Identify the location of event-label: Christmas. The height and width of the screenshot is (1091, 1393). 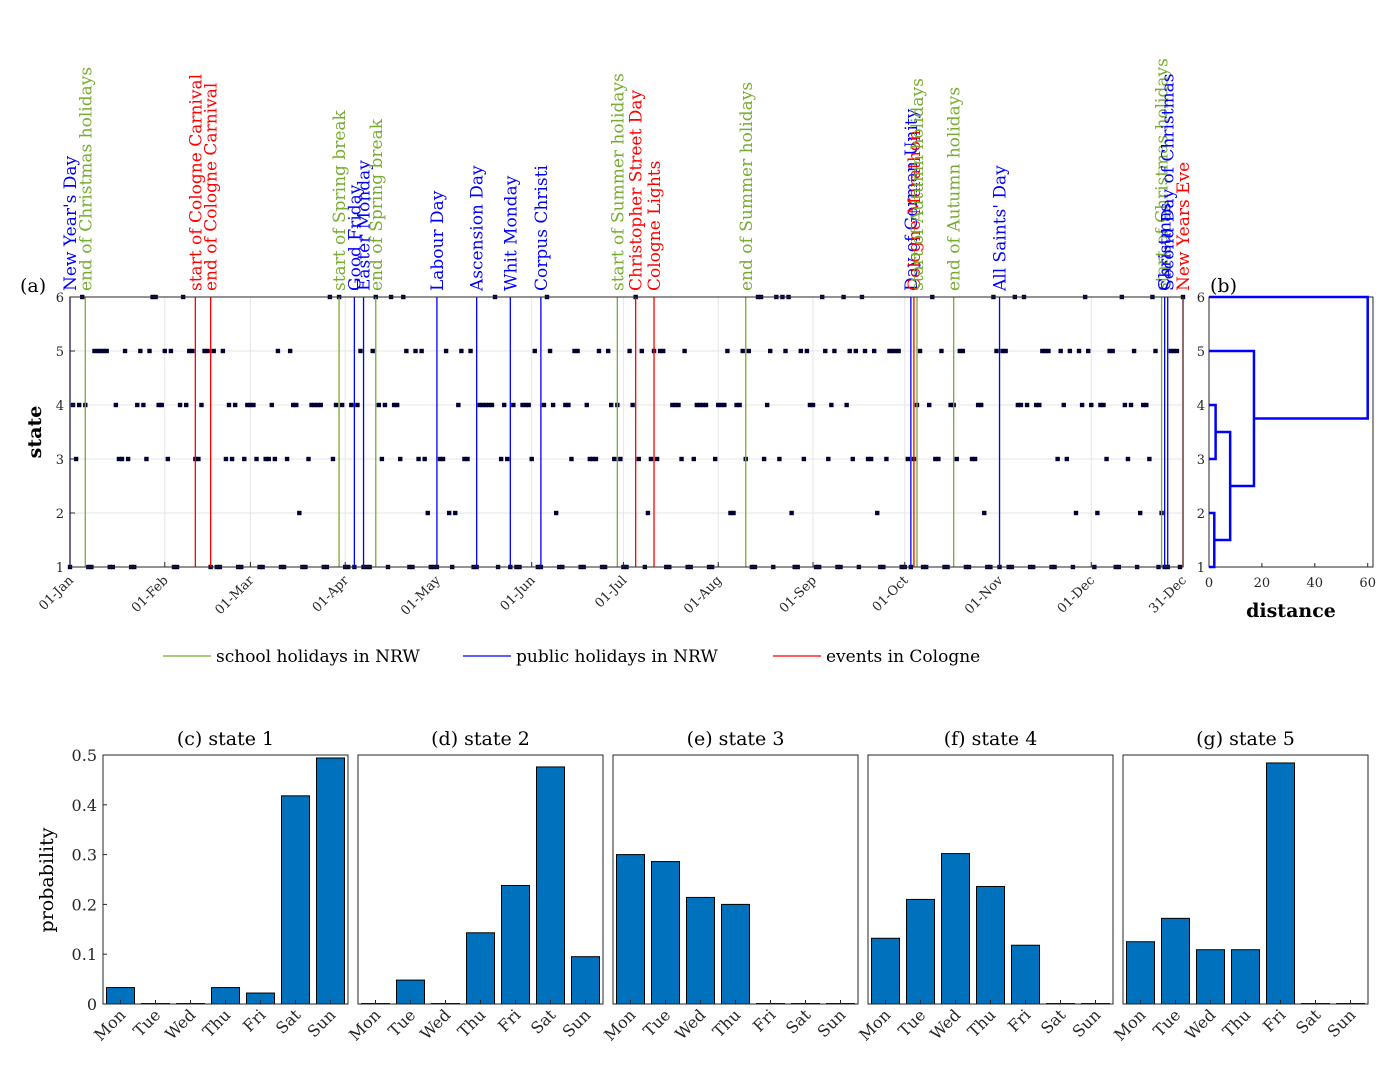
(1166, 247).